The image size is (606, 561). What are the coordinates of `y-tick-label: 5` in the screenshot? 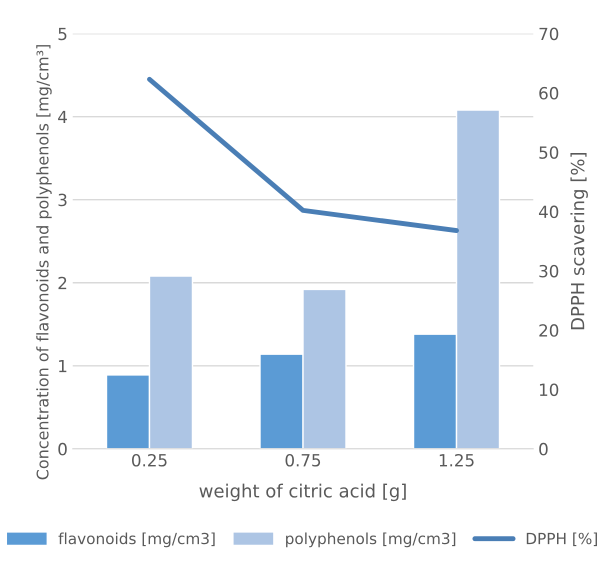 It's located at (62, 34).